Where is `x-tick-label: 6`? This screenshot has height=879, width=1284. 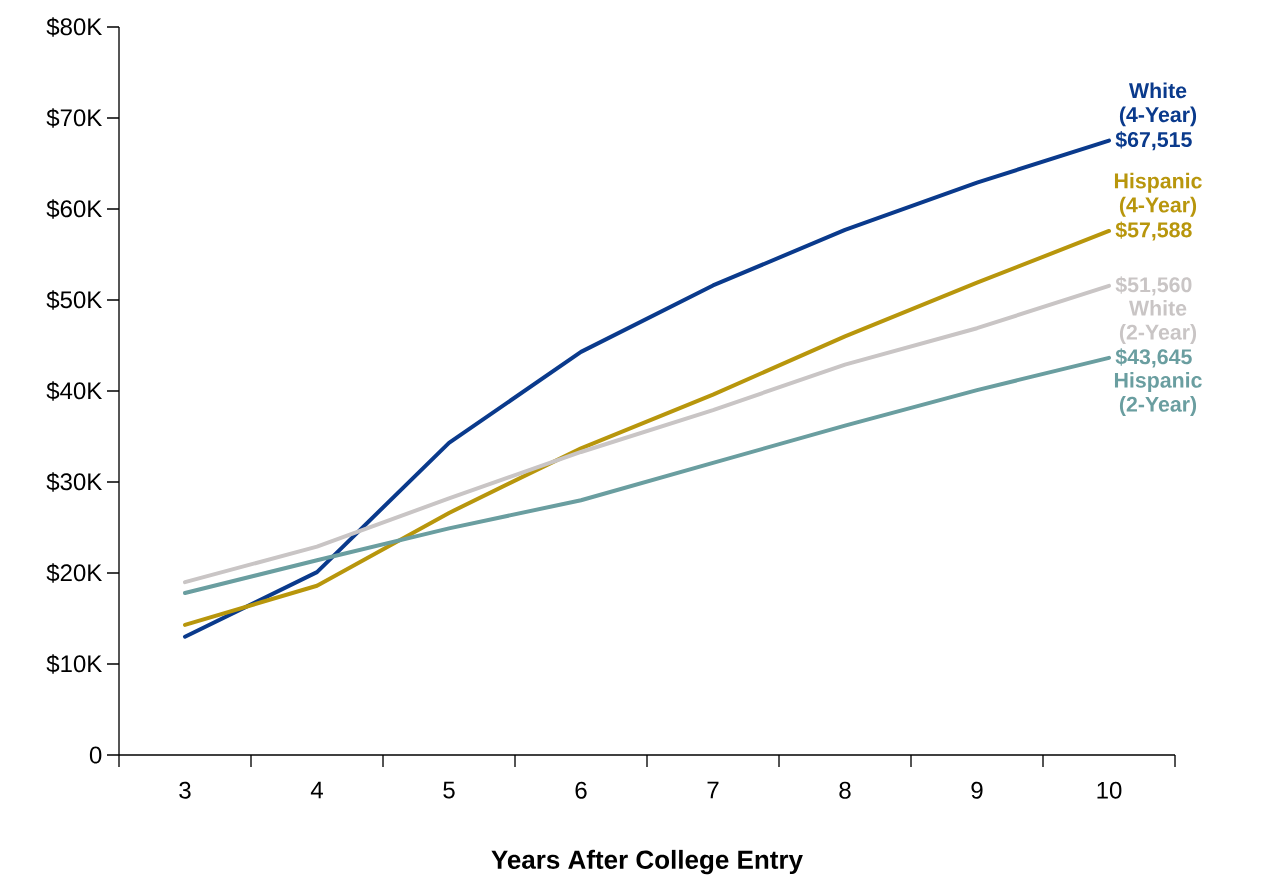
x-tick-label: 6 is located at coordinates (581, 790).